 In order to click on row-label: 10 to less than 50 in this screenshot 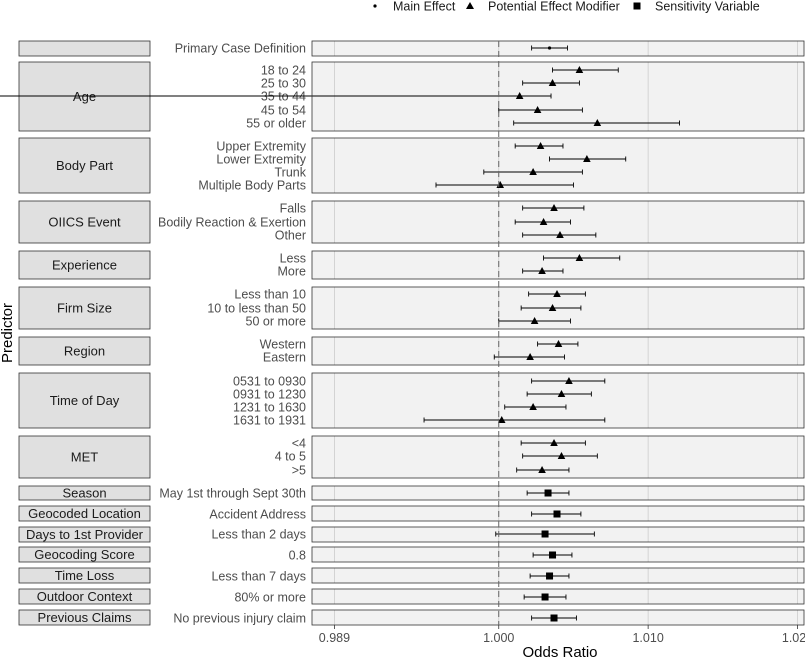, I will do `click(256, 309)`.